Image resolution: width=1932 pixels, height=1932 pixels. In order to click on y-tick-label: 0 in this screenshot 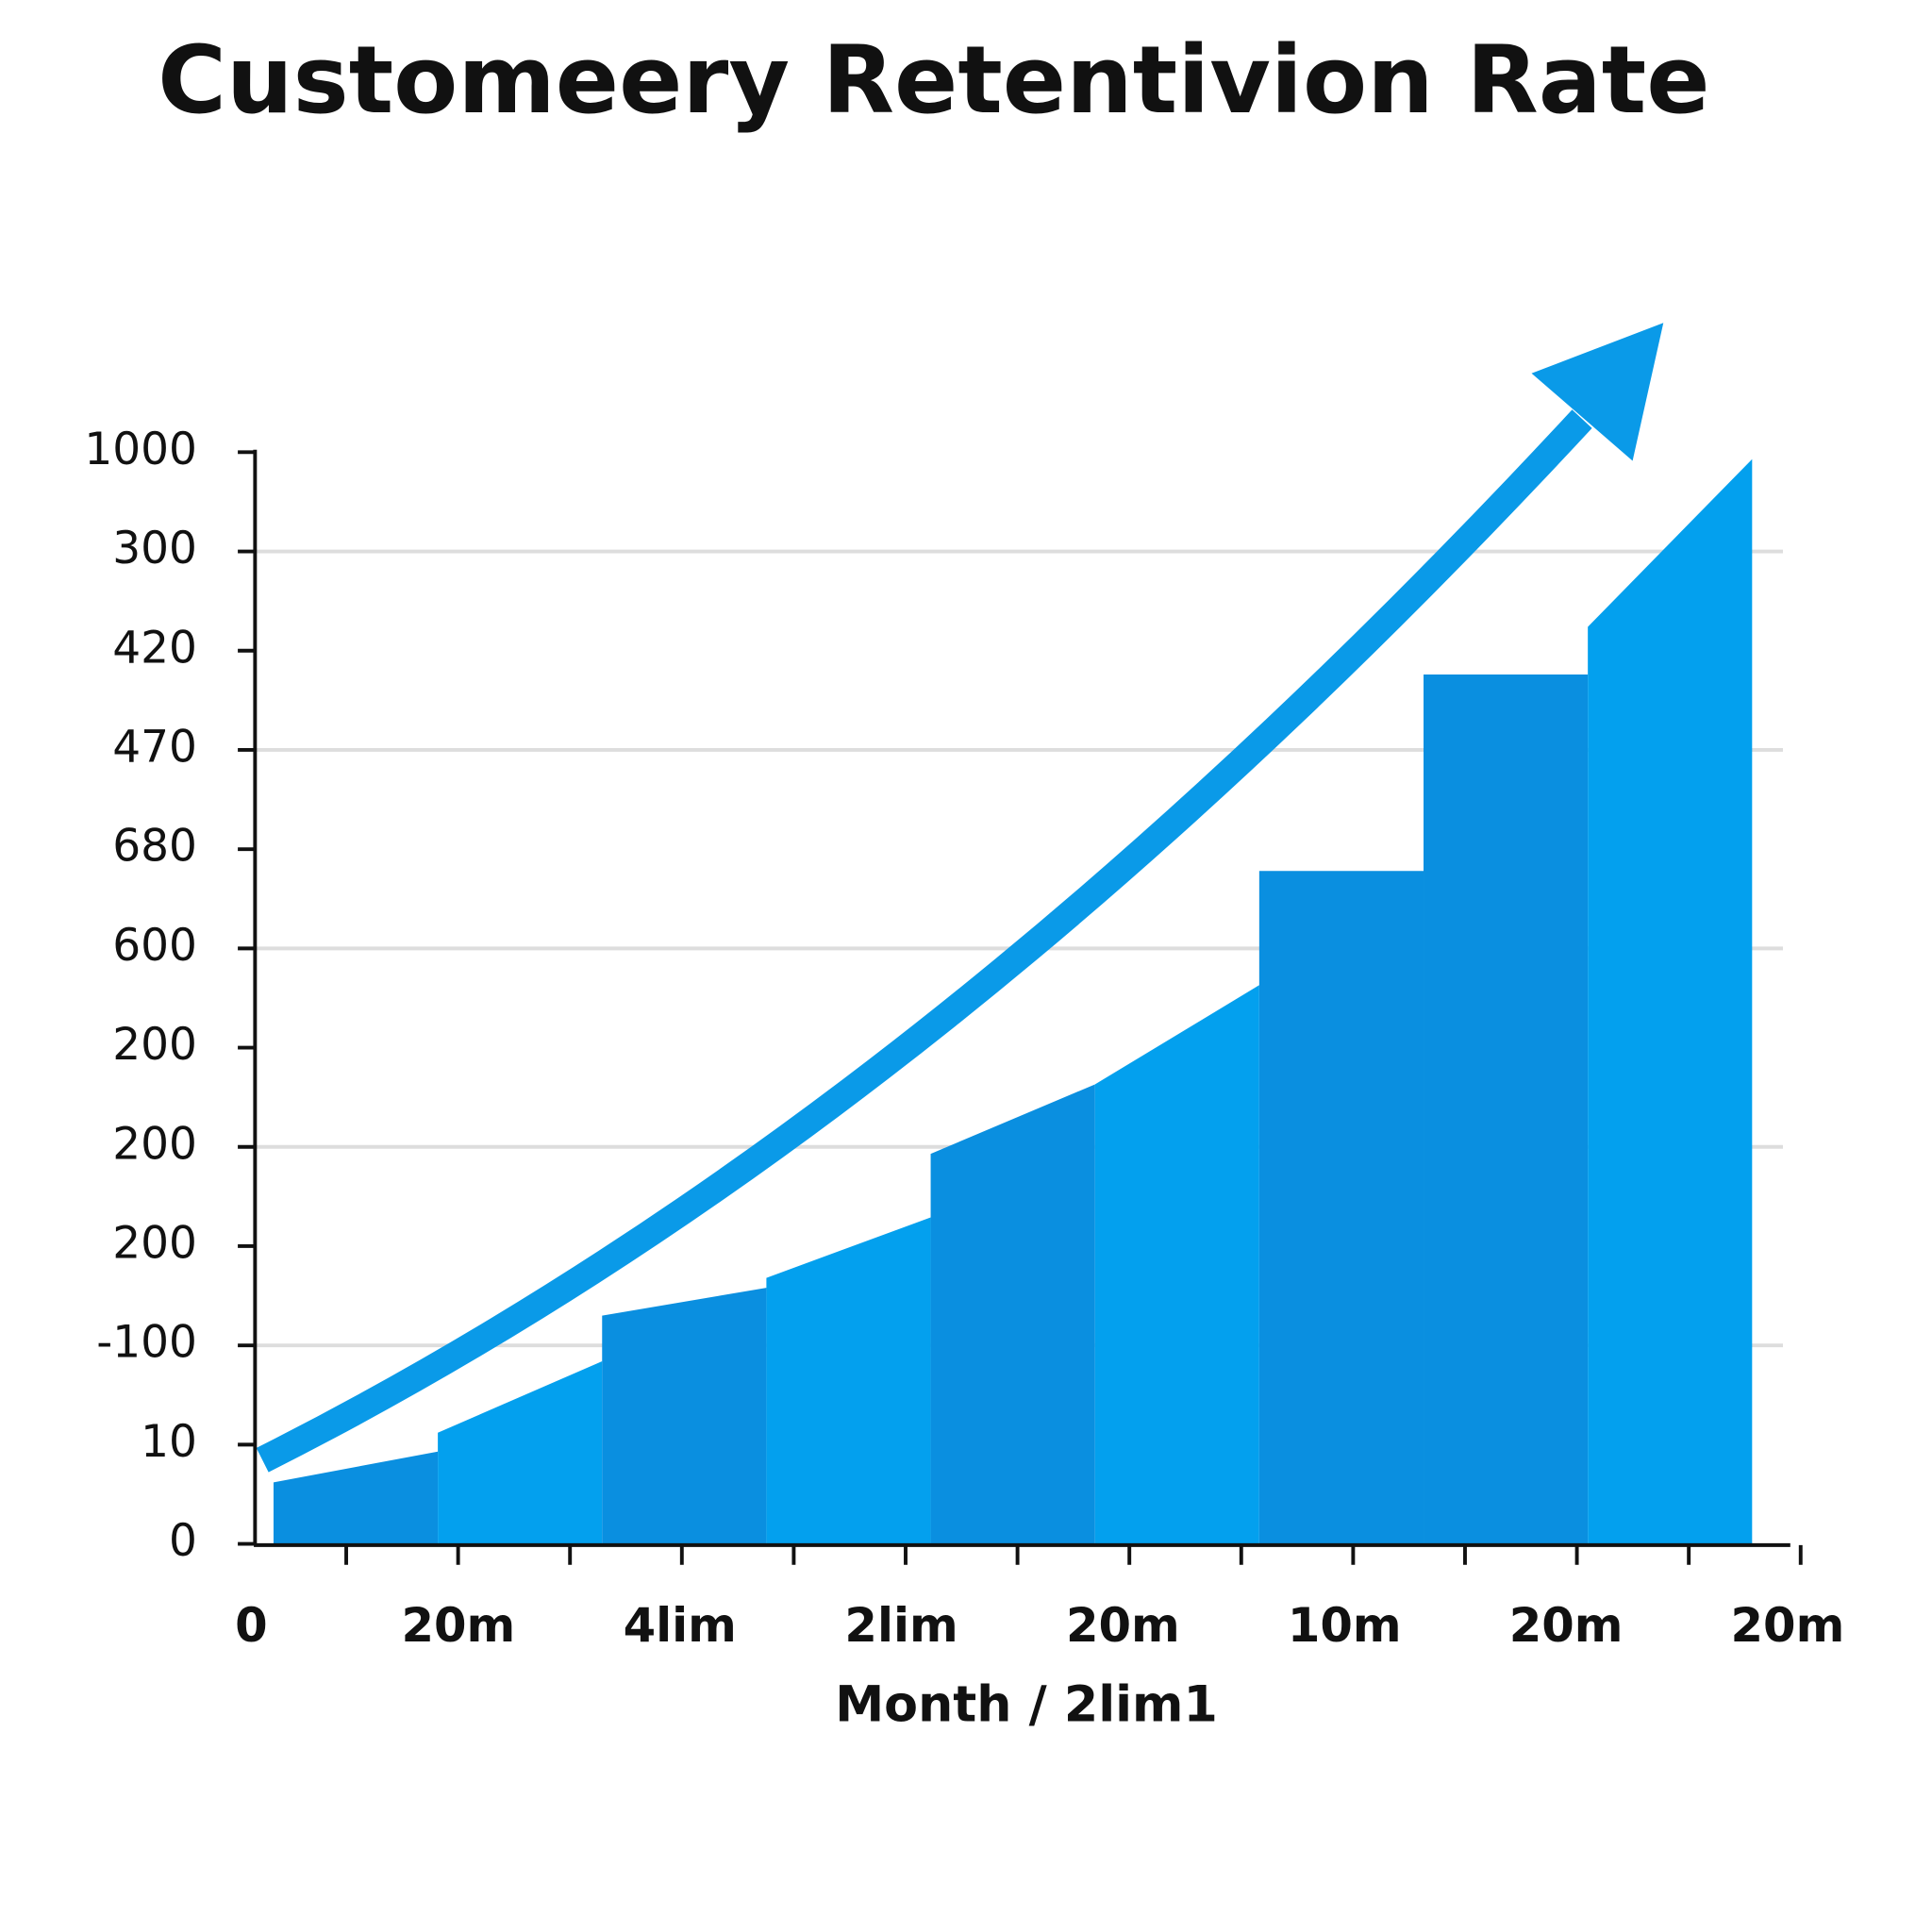, I will do `click(183, 1541)`.